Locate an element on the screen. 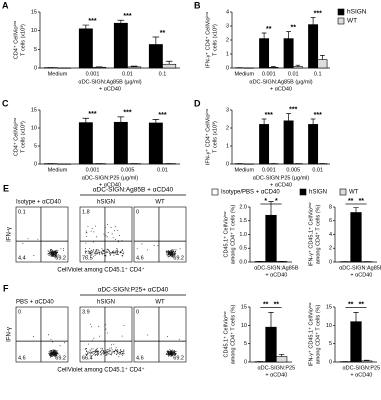 This screenshot has height=400, width=381. panel-label: A is located at coordinates (5, 5).